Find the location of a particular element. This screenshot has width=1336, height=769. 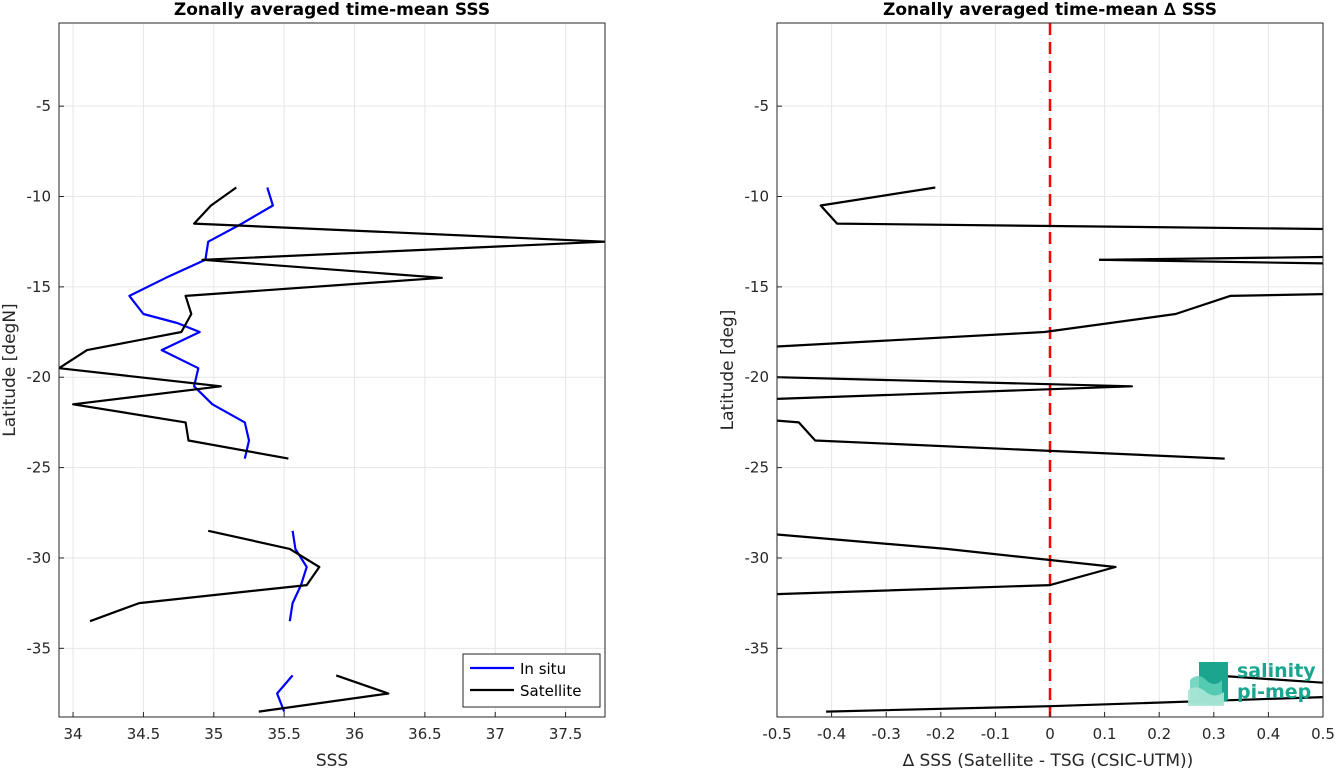

right-y-axis-label: Latitude [deg] is located at coordinates (728, 370).